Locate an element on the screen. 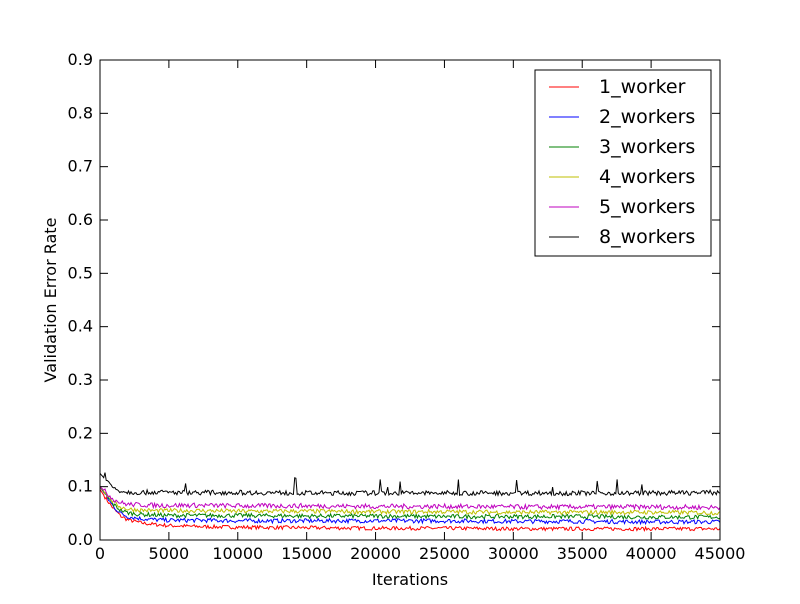 The height and width of the screenshot is (604, 800). y-tick-label: 0.9 is located at coordinates (80, 59).